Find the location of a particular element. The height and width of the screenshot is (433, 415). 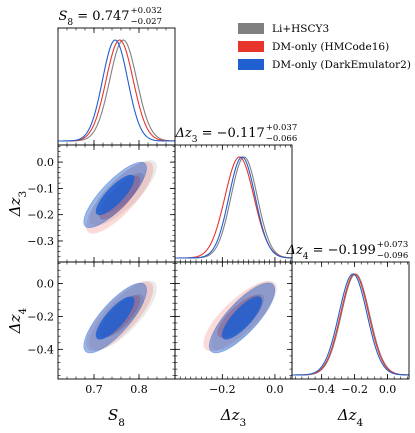

svg-text: −0.096 is located at coordinates (392, 256).